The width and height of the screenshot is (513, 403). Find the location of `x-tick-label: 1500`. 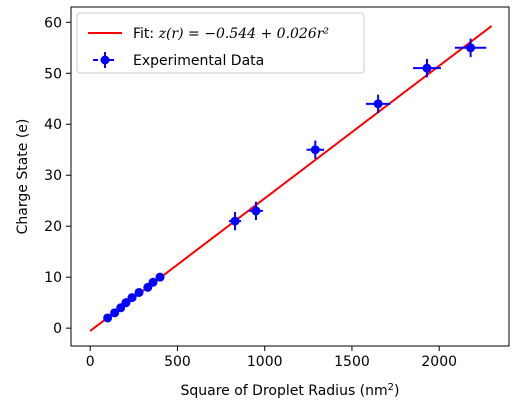

x-tick-label: 1500 is located at coordinates (352, 362).